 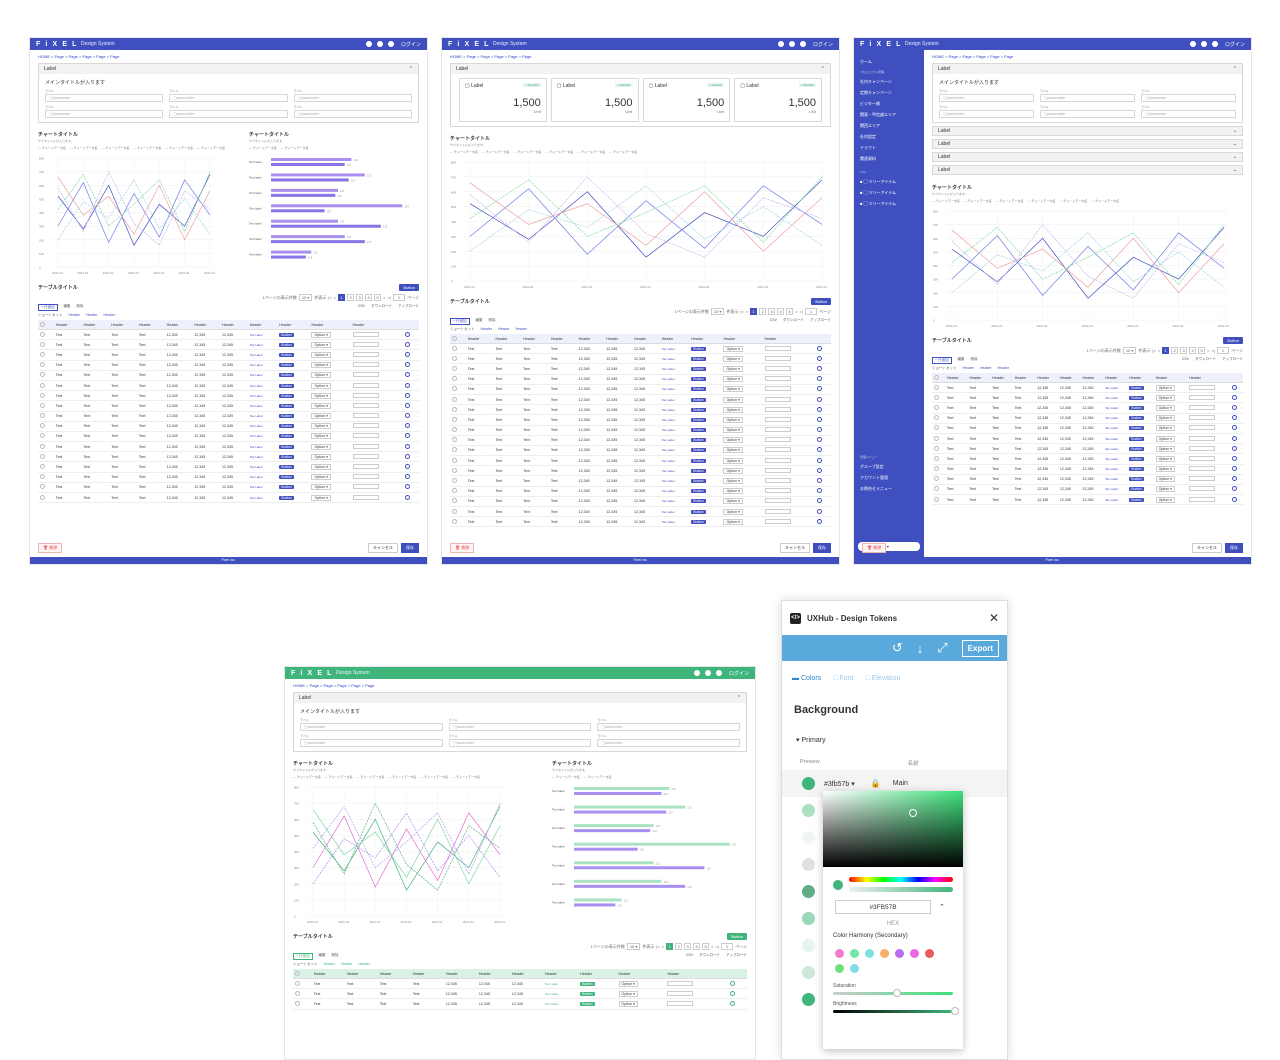 What do you see at coordinates (920, 648) in the screenshot?
I see `download-icon: ↓` at bounding box center [920, 648].